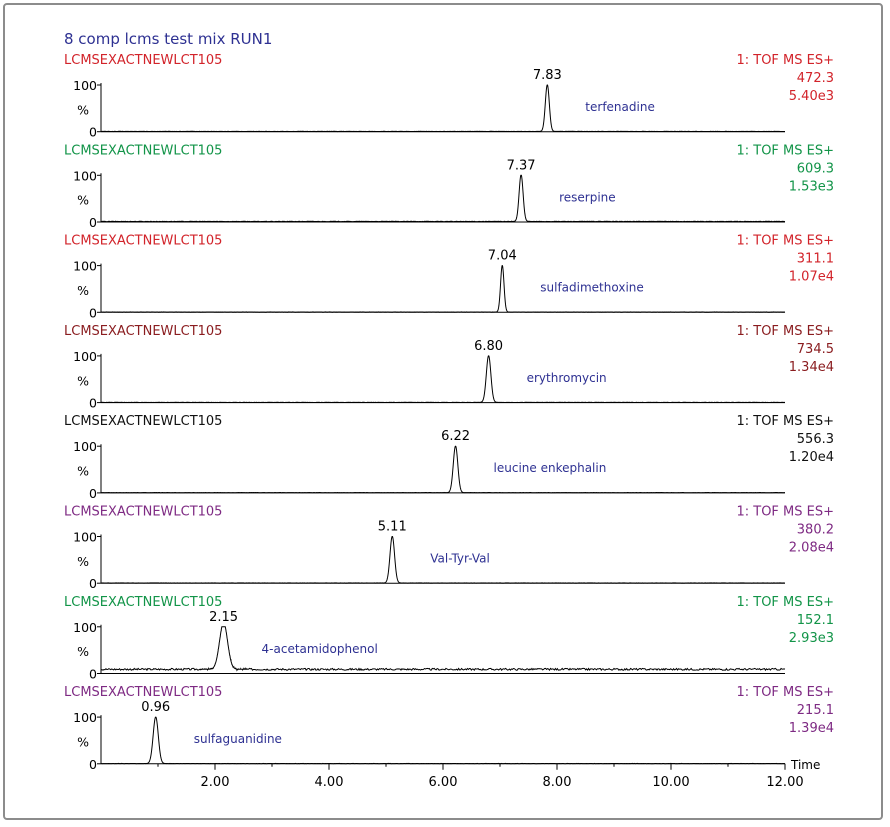 The height and width of the screenshot is (827, 890). I want to click on peak-label: 7.04, so click(502, 256).